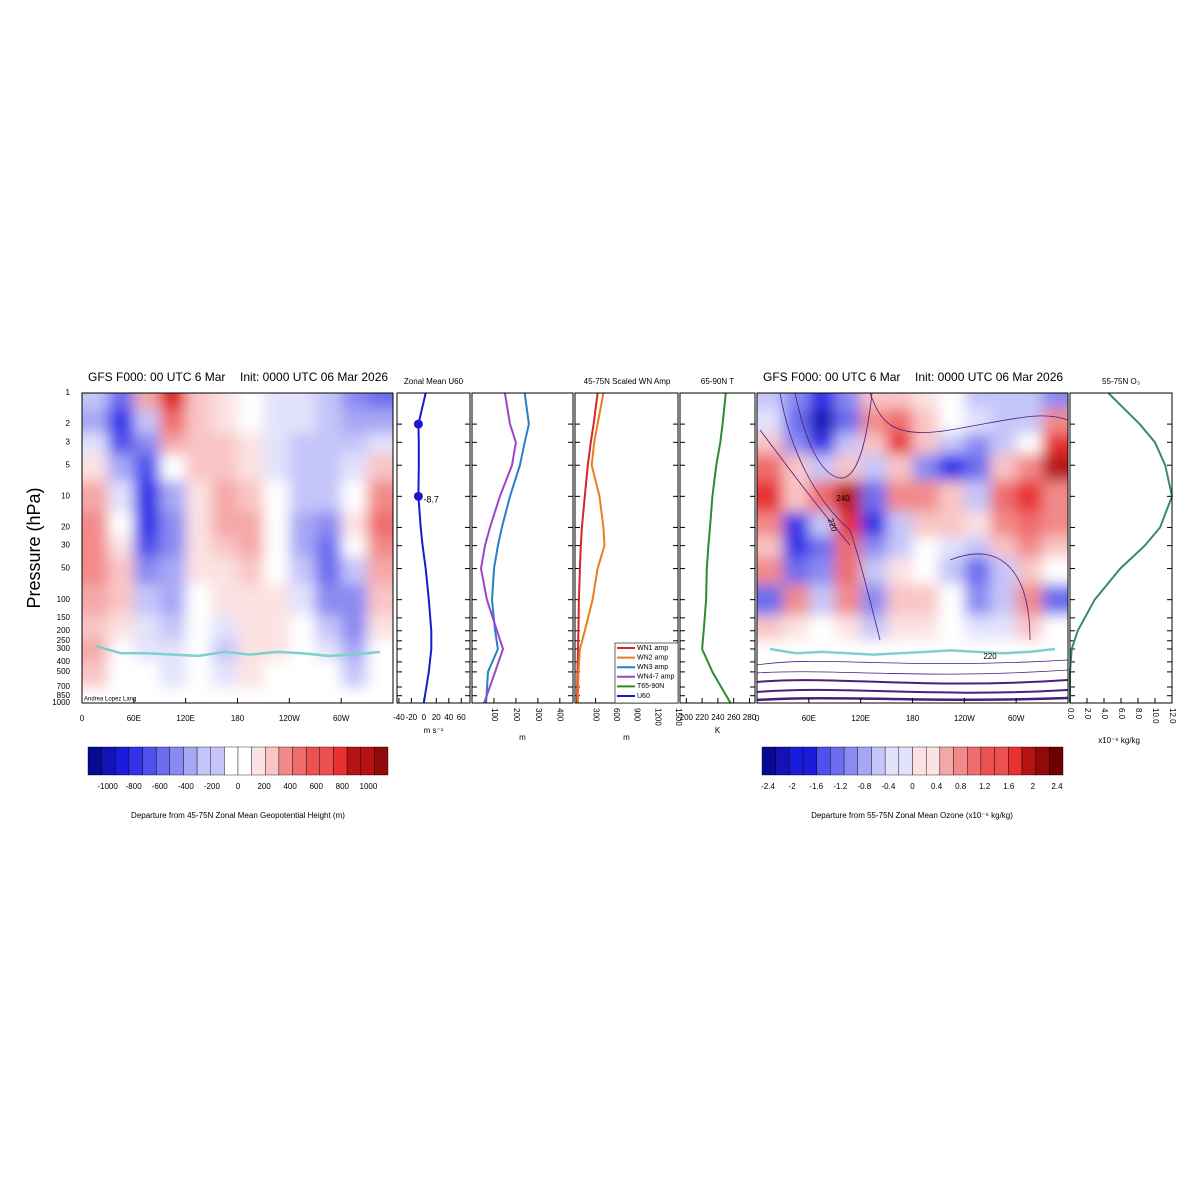 This screenshot has width=1200, height=1200. Describe the element at coordinates (264, 786) in the screenshot. I see `colorbar-tick-label: 200` at that location.